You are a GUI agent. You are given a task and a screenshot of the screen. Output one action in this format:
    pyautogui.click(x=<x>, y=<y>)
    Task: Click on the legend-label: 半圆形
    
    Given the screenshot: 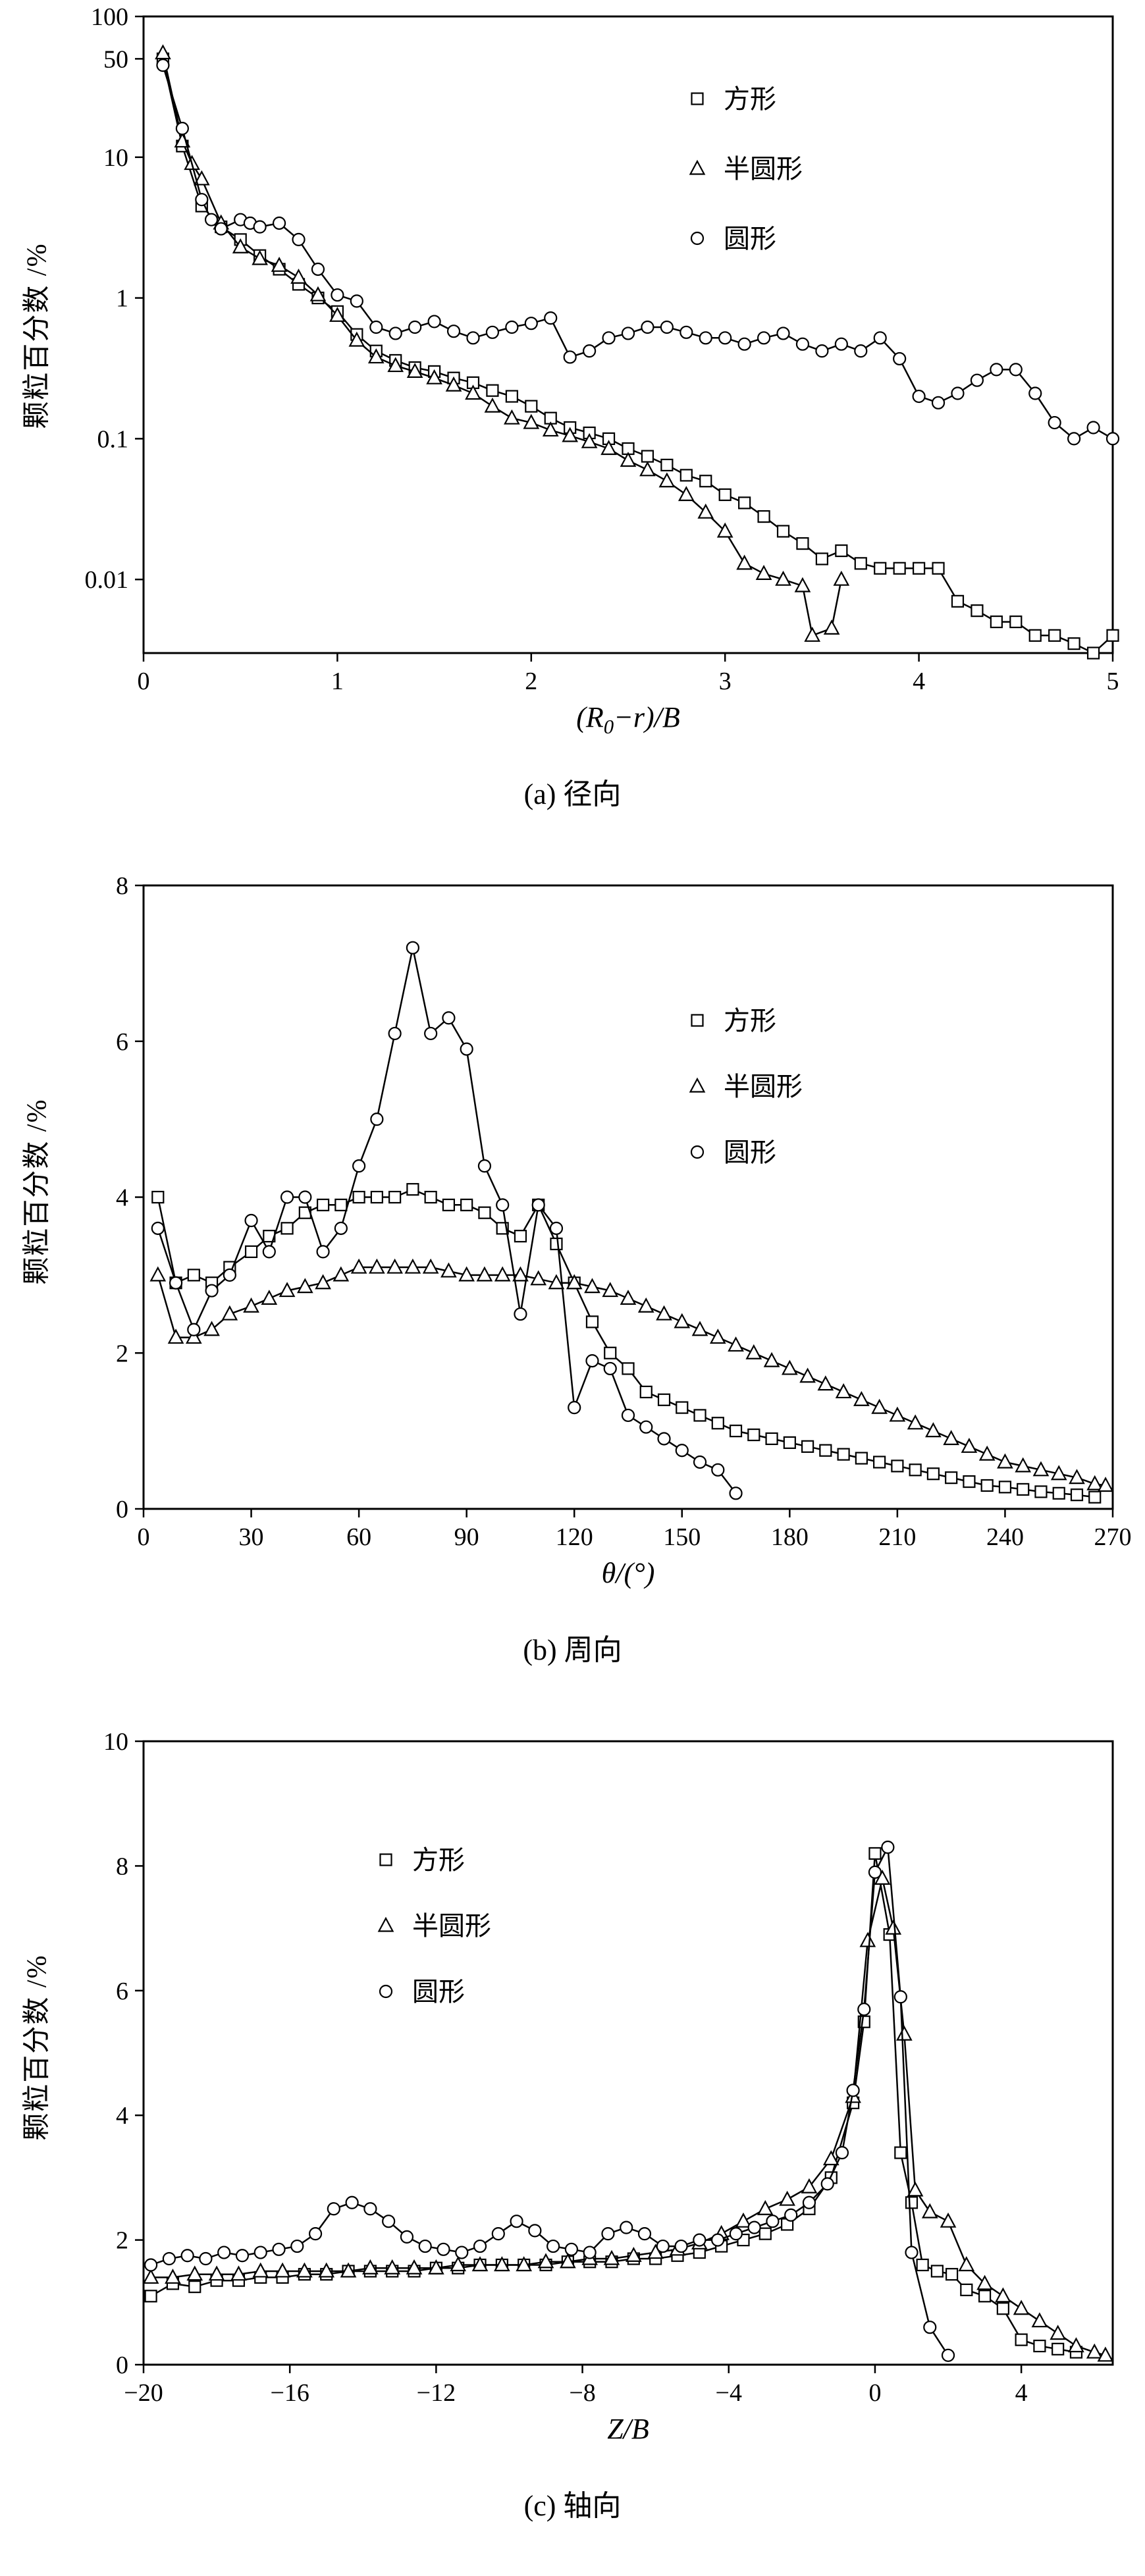 What is the action you would take?
    pyautogui.click(x=451, y=1926)
    